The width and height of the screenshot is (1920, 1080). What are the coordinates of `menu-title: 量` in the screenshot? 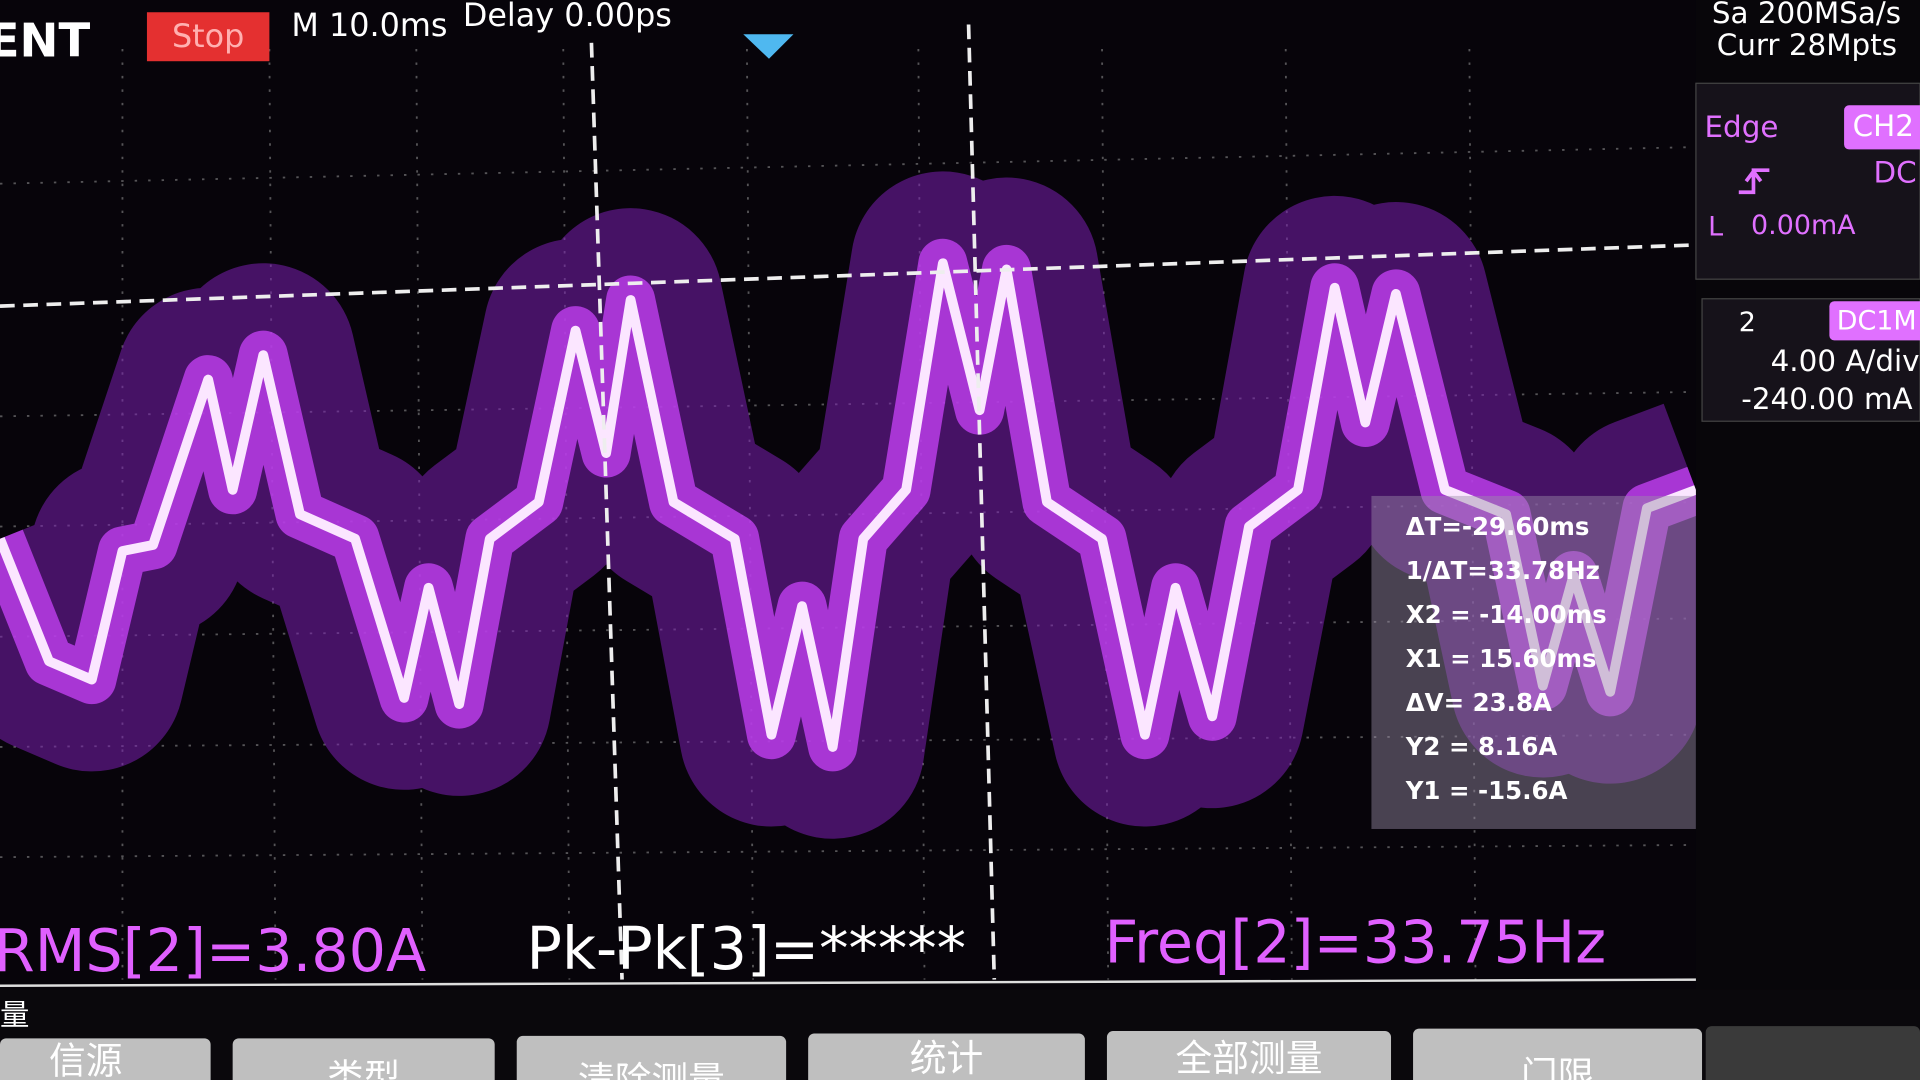 It's located at (14, 1015).